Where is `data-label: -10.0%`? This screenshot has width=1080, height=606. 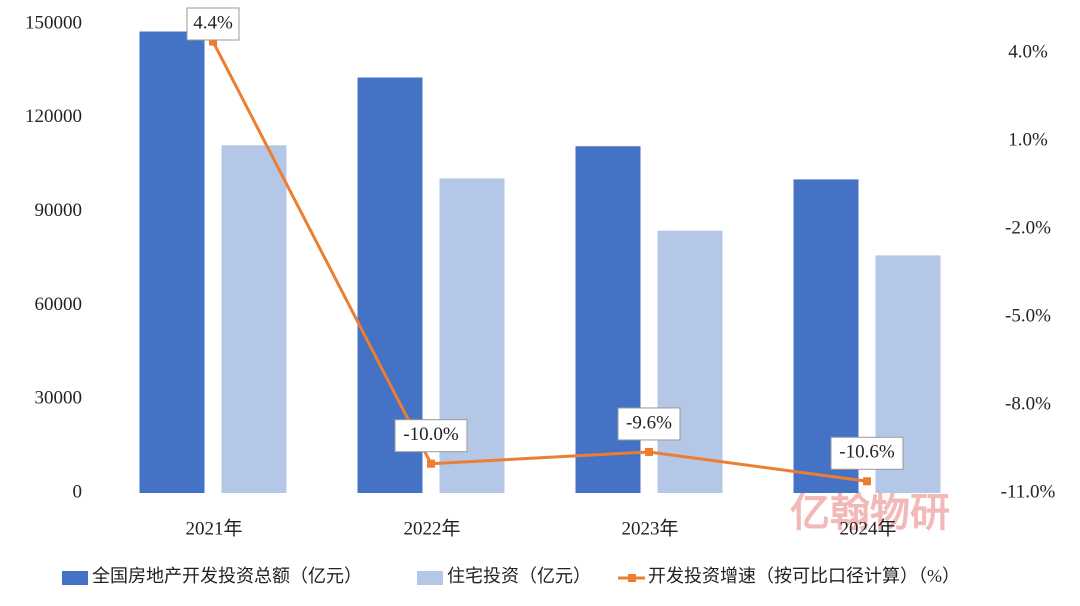 data-label: -10.0% is located at coordinates (431, 434).